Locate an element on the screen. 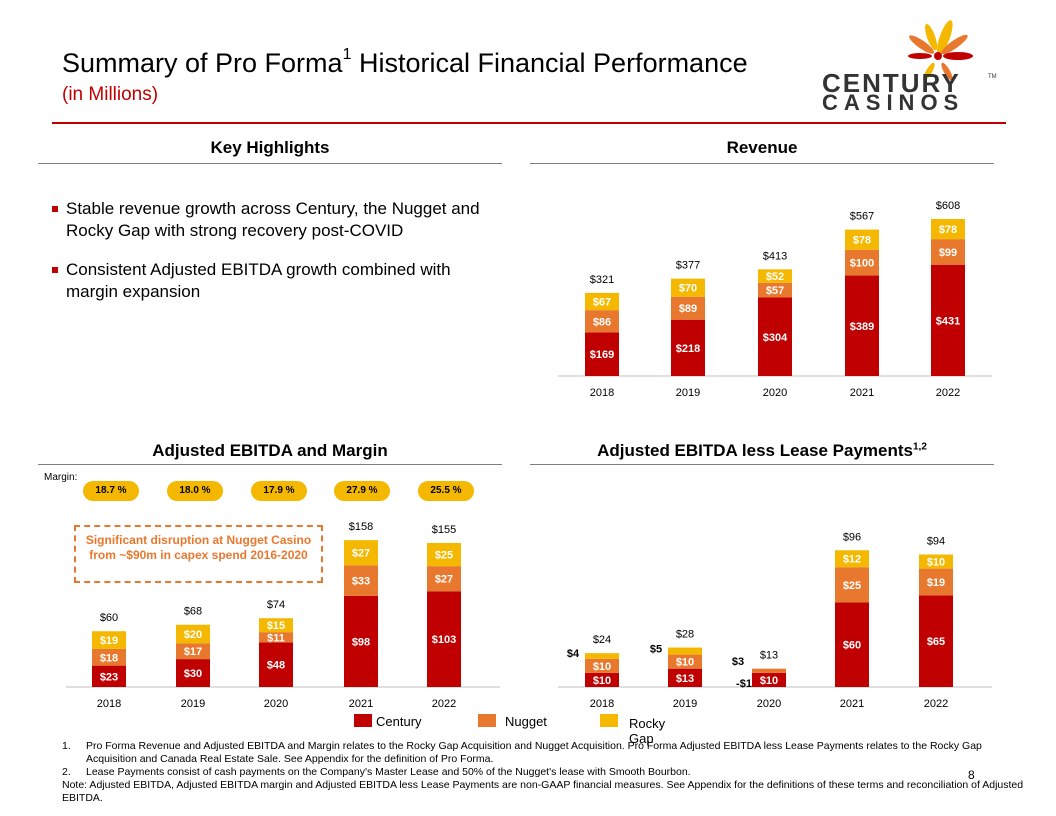  revenue-label-century-2021: $389 is located at coordinates (862, 327).